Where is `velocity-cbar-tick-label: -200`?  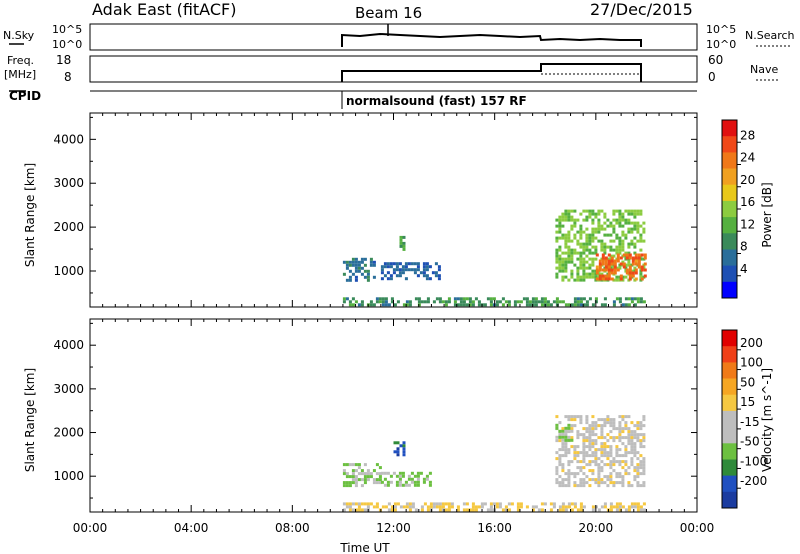 velocity-cbar-tick-label: -200 is located at coordinates (753, 481).